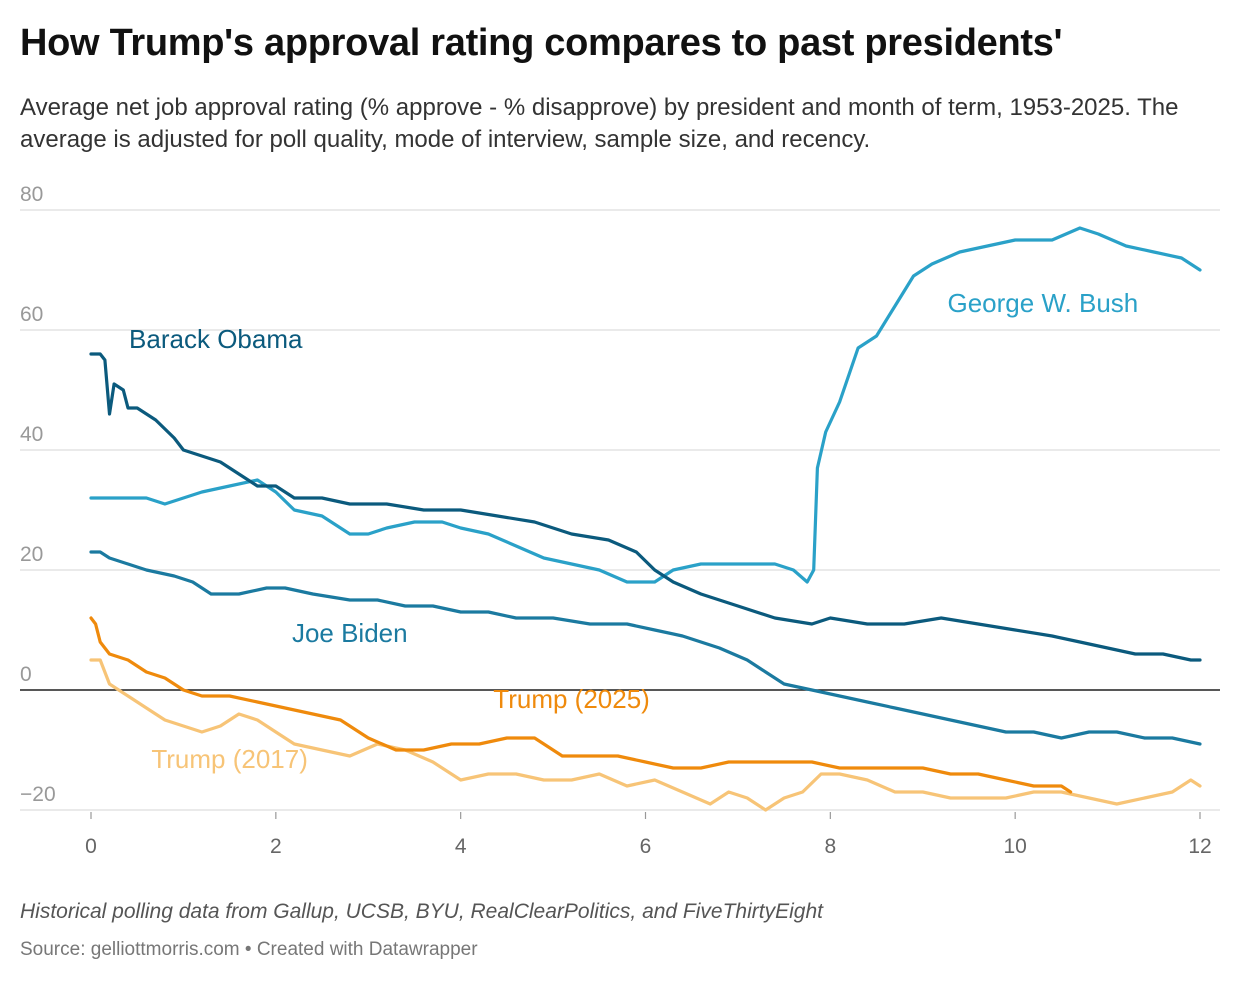 The width and height of the screenshot is (1240, 984). I want to click on y-tick-label: 0, so click(26, 674).